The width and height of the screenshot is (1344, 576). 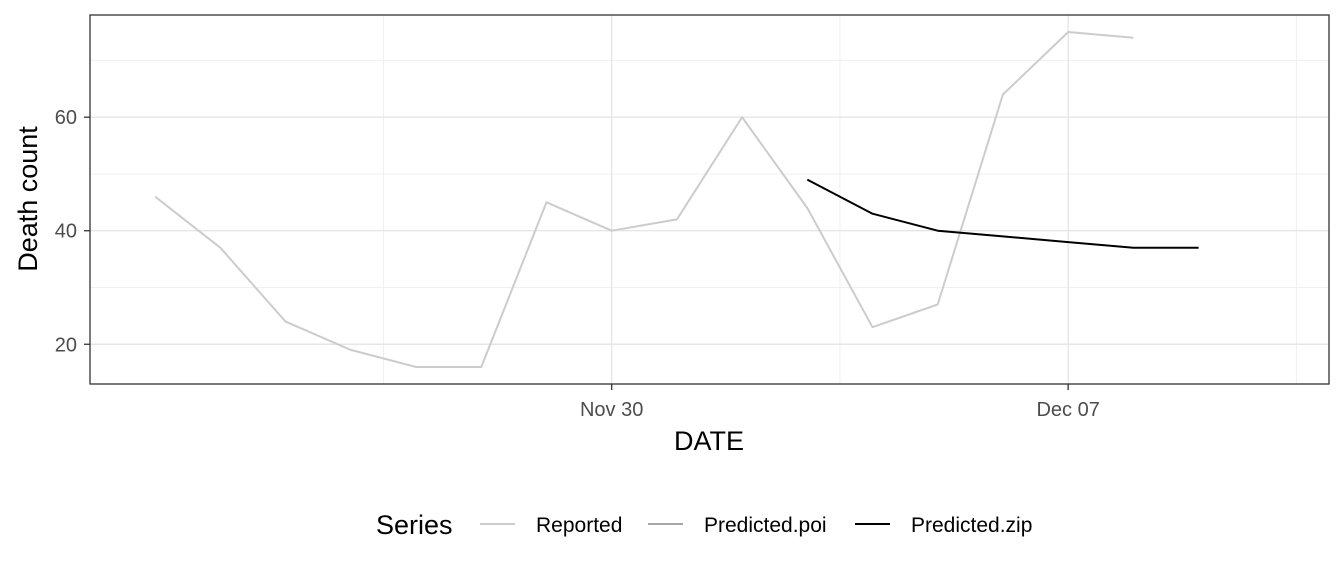 I want to click on x-tick-label: Dec 07, so click(x=1067, y=410).